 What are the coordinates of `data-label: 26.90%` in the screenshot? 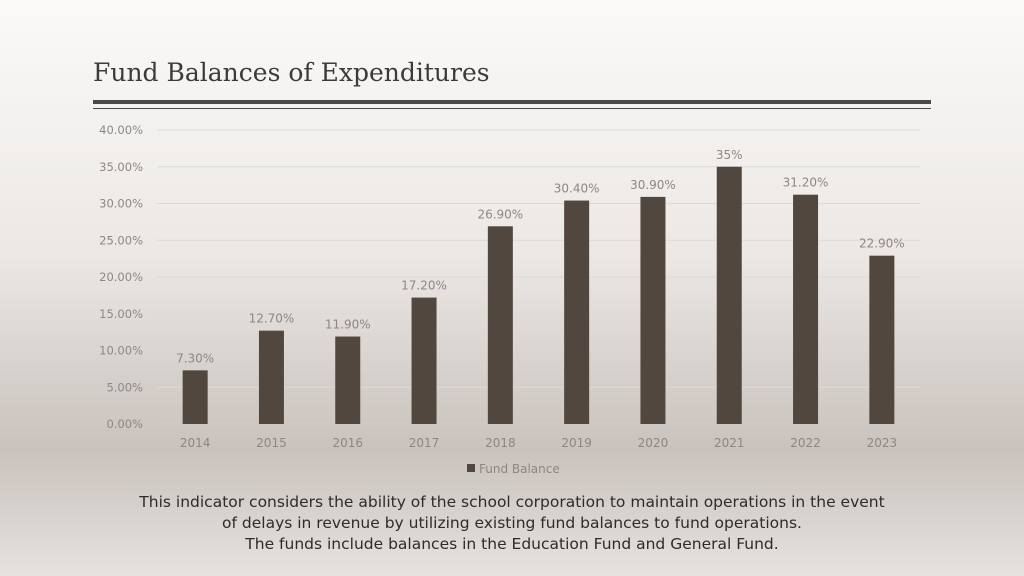 It's located at (500, 214).